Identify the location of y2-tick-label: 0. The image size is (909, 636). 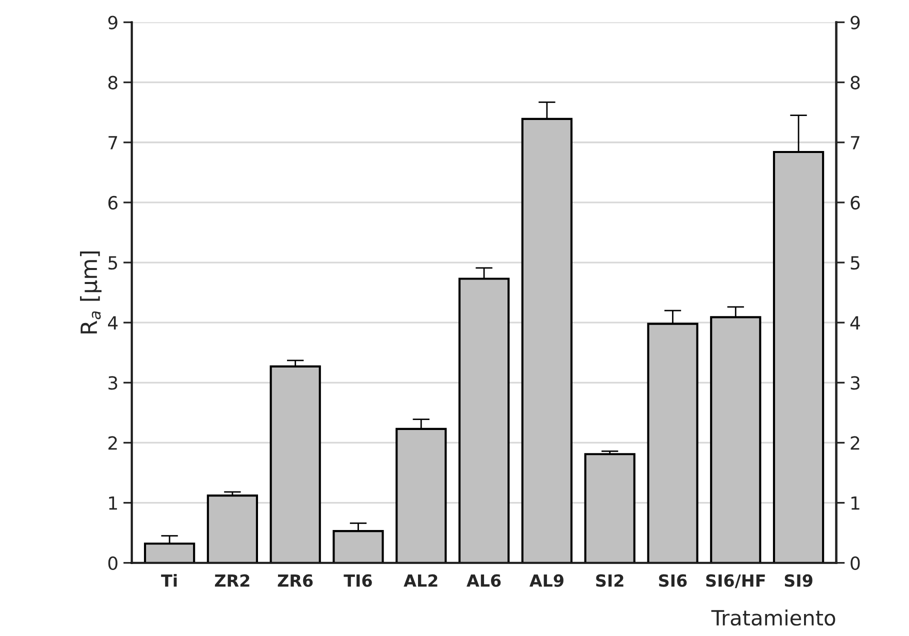
(855, 563).